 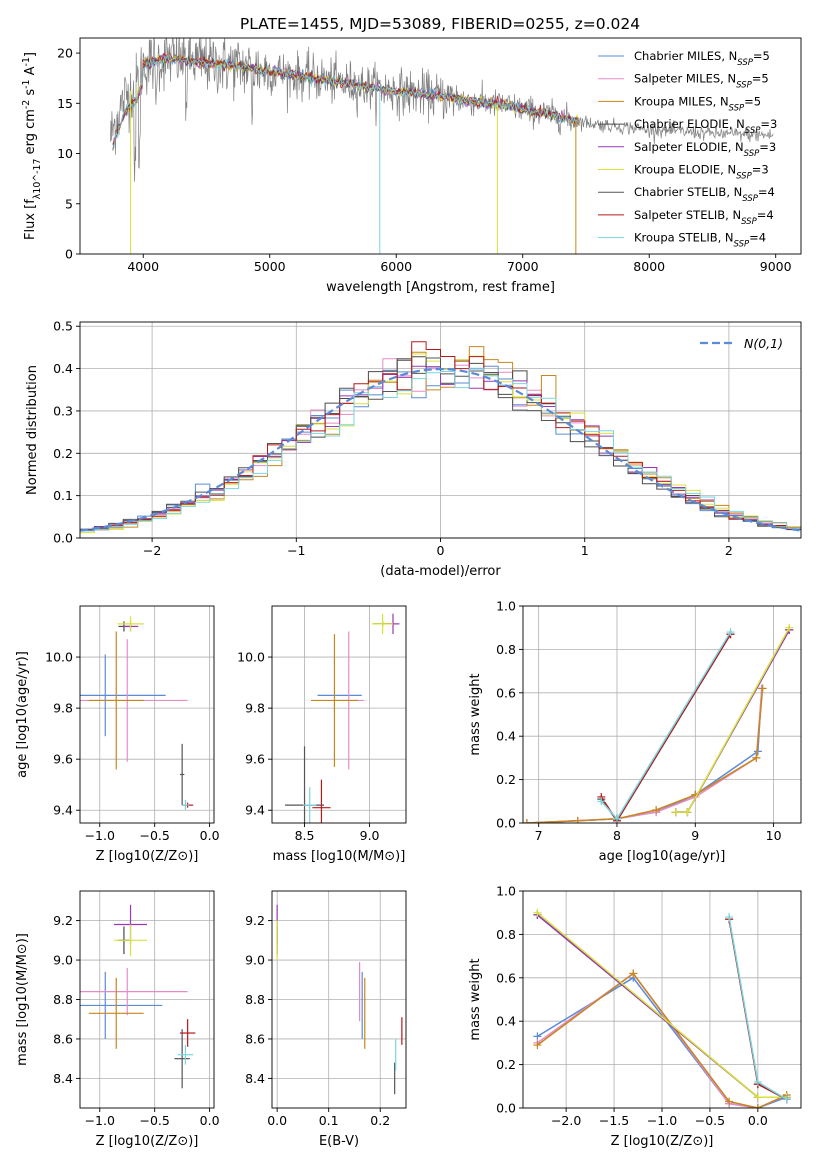 I want to click on x-tick-label: 6000, so click(x=396, y=266).